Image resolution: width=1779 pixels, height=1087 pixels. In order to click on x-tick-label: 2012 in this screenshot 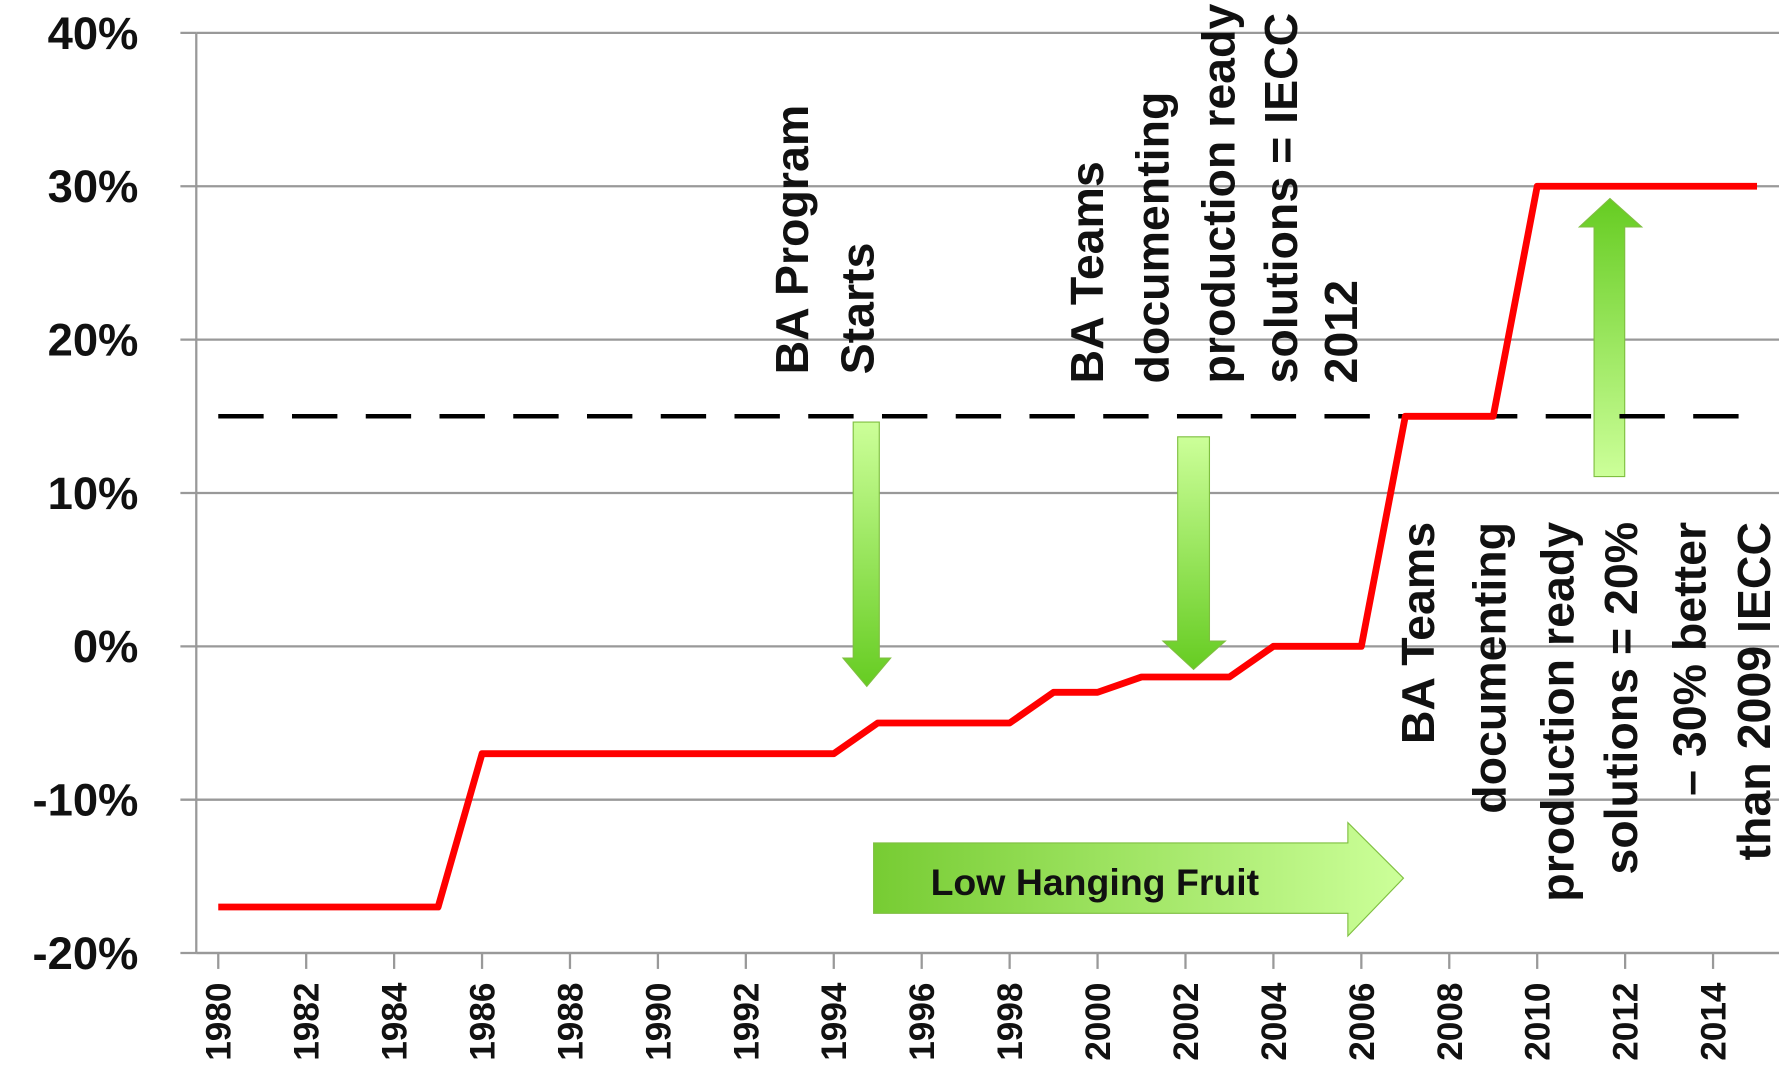, I will do `click(1626, 1022)`.